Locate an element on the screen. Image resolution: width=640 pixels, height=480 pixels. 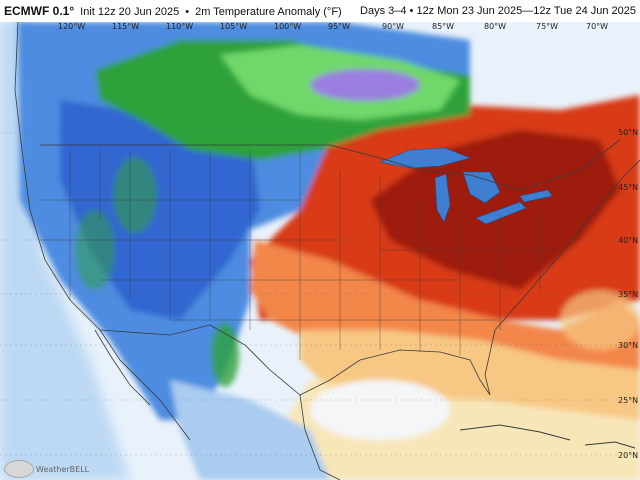
gulf-coast is located at coordinates (397, 362).